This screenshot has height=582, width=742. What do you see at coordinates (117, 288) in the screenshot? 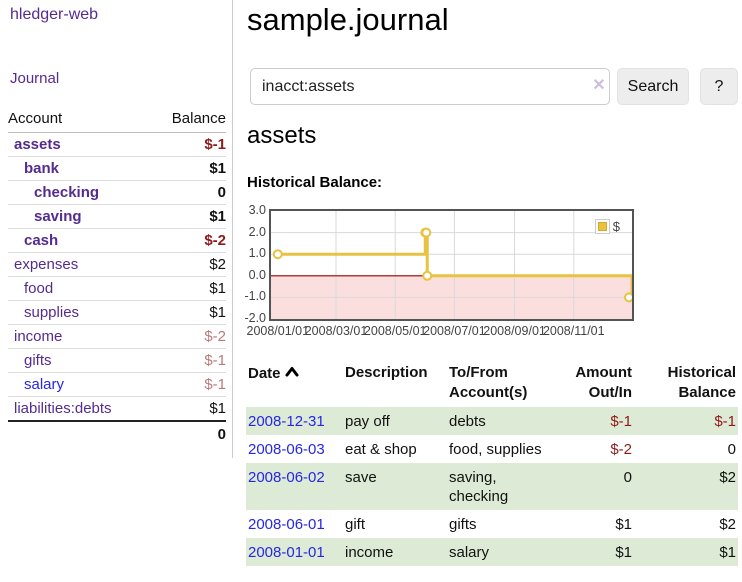
I see `account-row-food: food $1` at bounding box center [117, 288].